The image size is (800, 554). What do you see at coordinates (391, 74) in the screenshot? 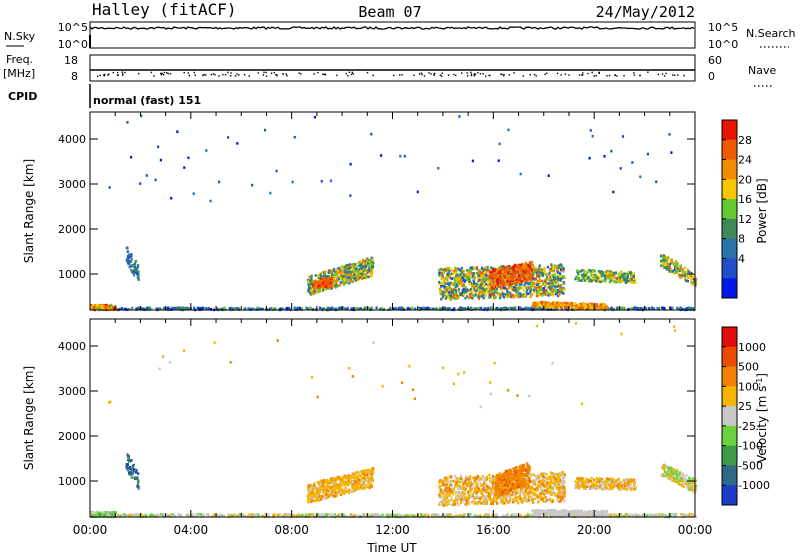
I see `nave-dots` at bounding box center [391, 74].